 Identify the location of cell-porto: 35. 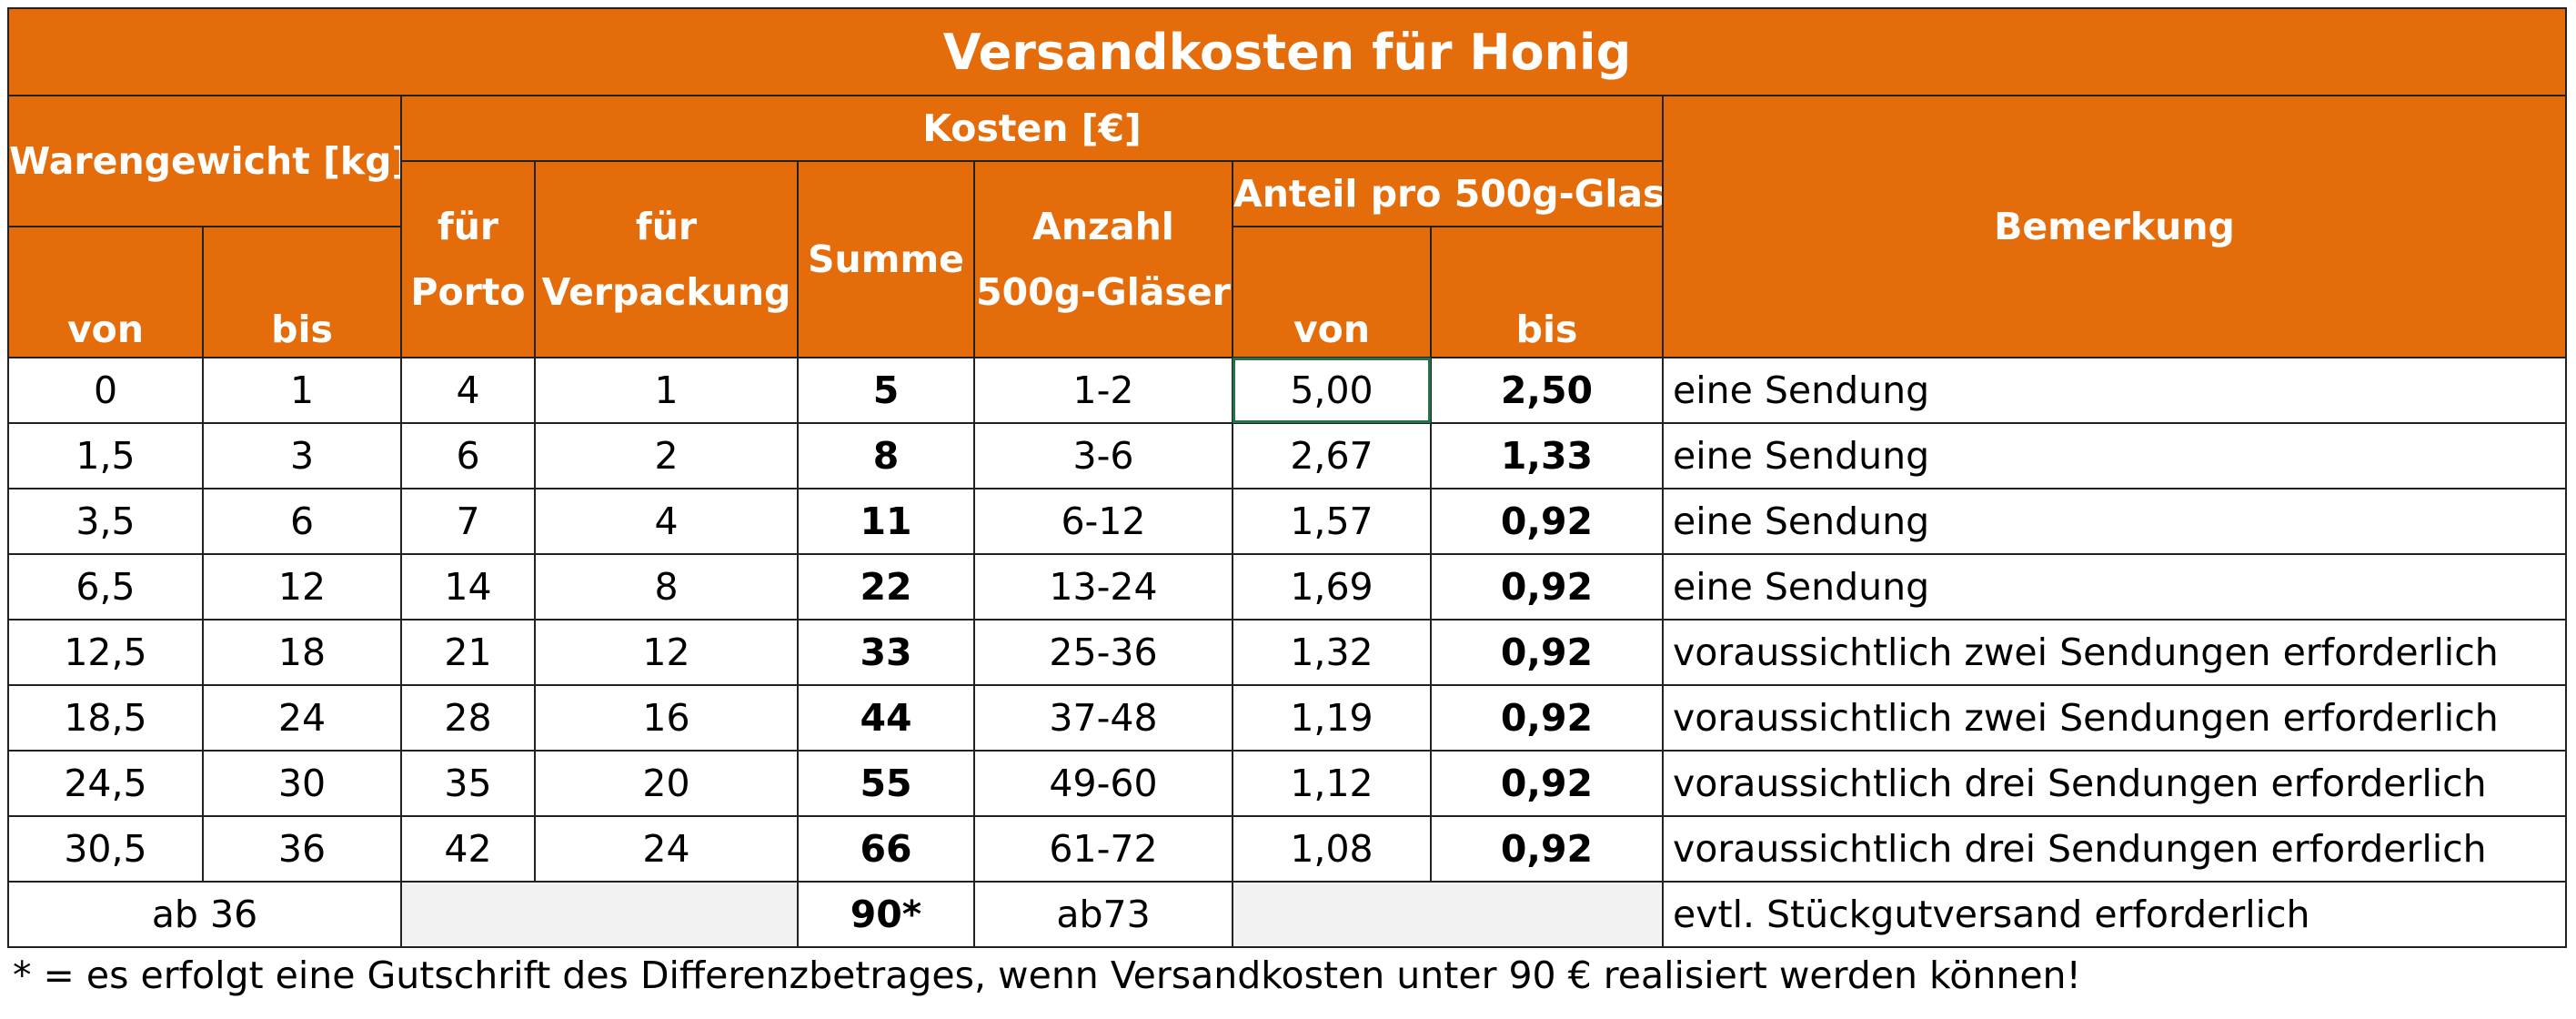
(468, 783).